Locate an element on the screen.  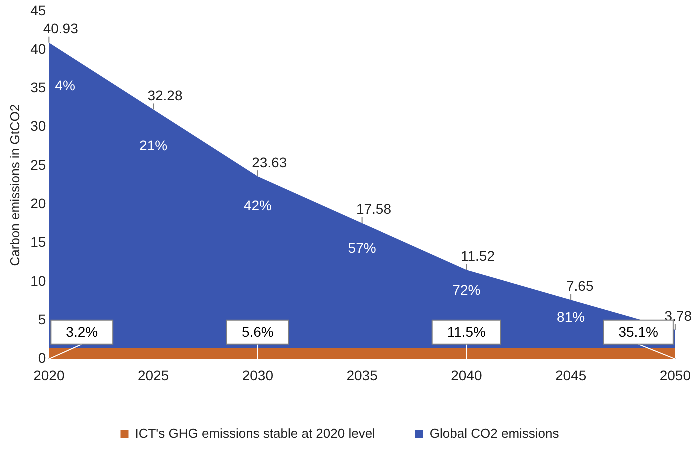
y-tick-label: 20 is located at coordinates (38, 203).